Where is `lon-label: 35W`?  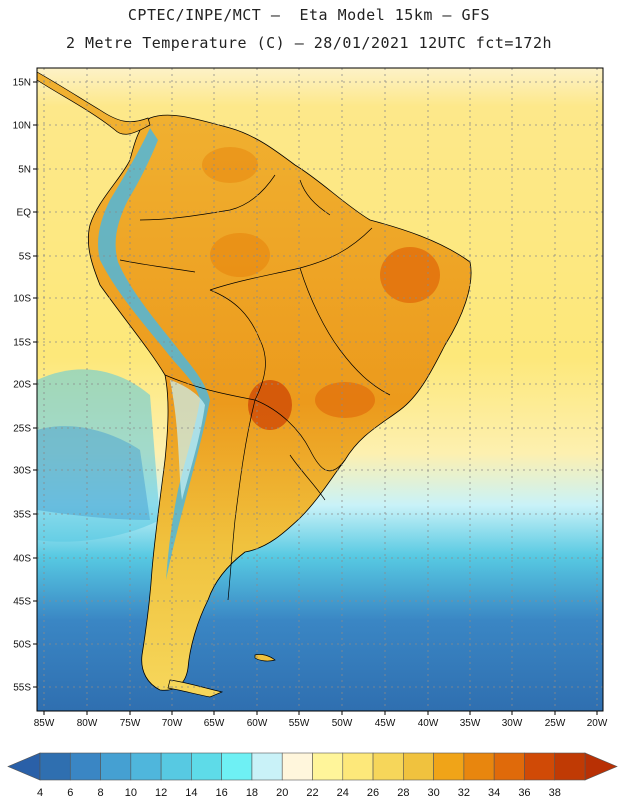 lon-label: 35W is located at coordinates (470, 723).